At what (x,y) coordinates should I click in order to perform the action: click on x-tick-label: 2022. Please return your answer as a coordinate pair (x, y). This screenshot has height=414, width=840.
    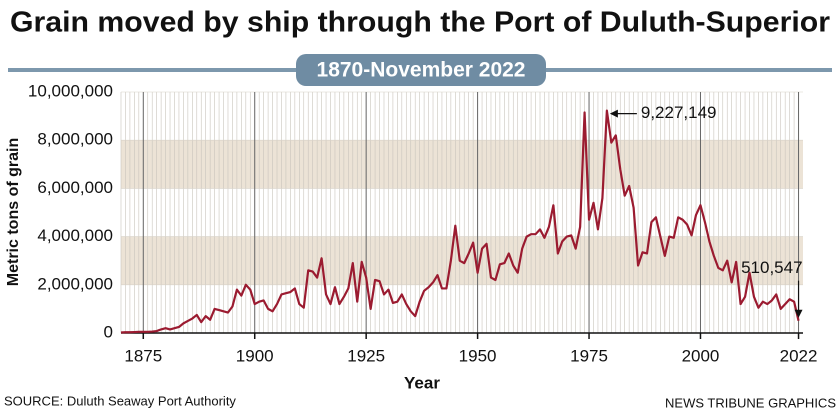
    Looking at the image, I should click on (799, 355).